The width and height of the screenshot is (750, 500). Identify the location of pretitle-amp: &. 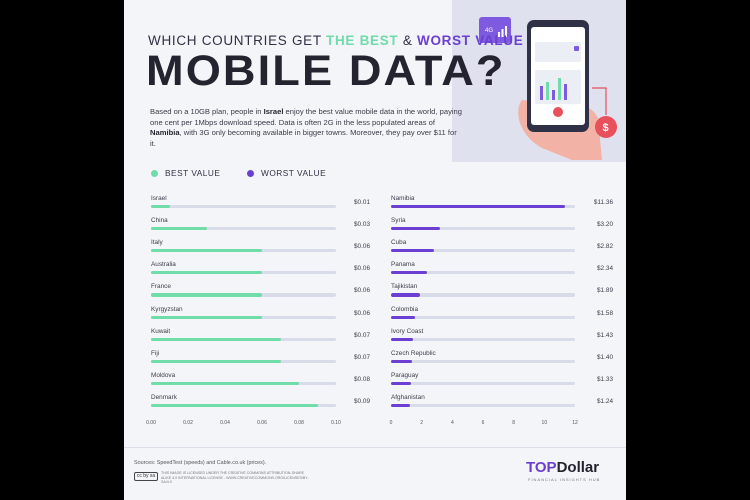
(407, 40).